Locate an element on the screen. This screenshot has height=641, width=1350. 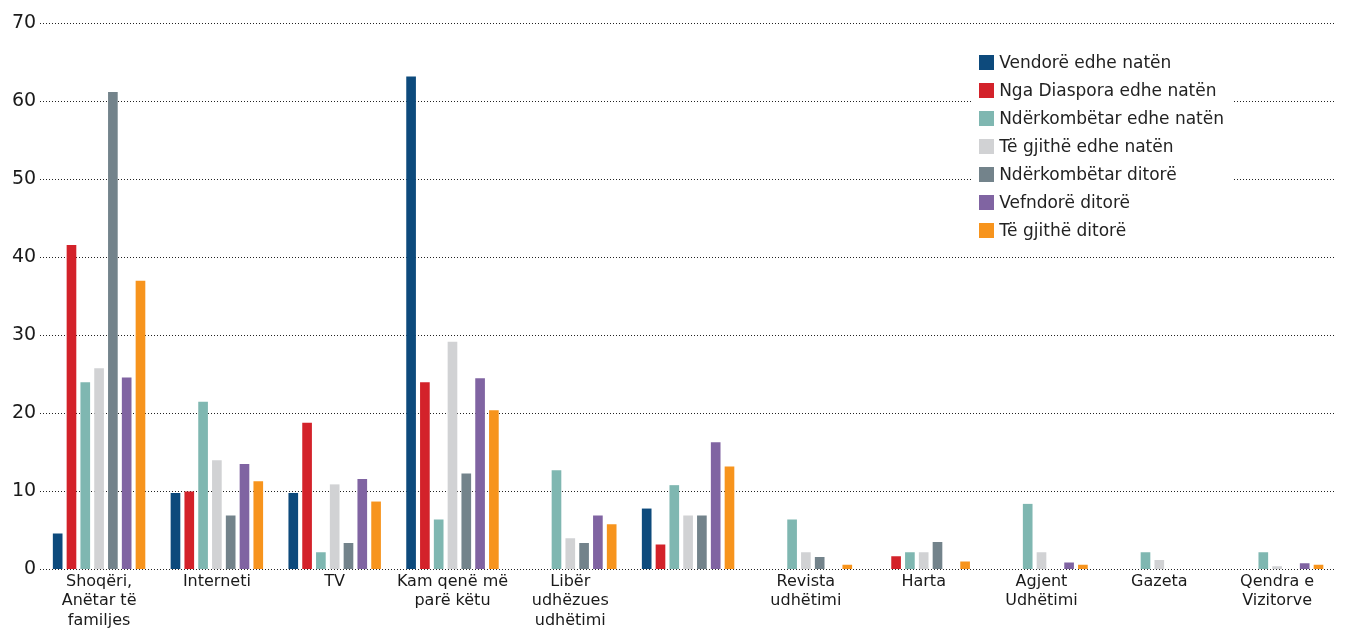
y-tick-label: 30 is located at coordinates (24, 333).